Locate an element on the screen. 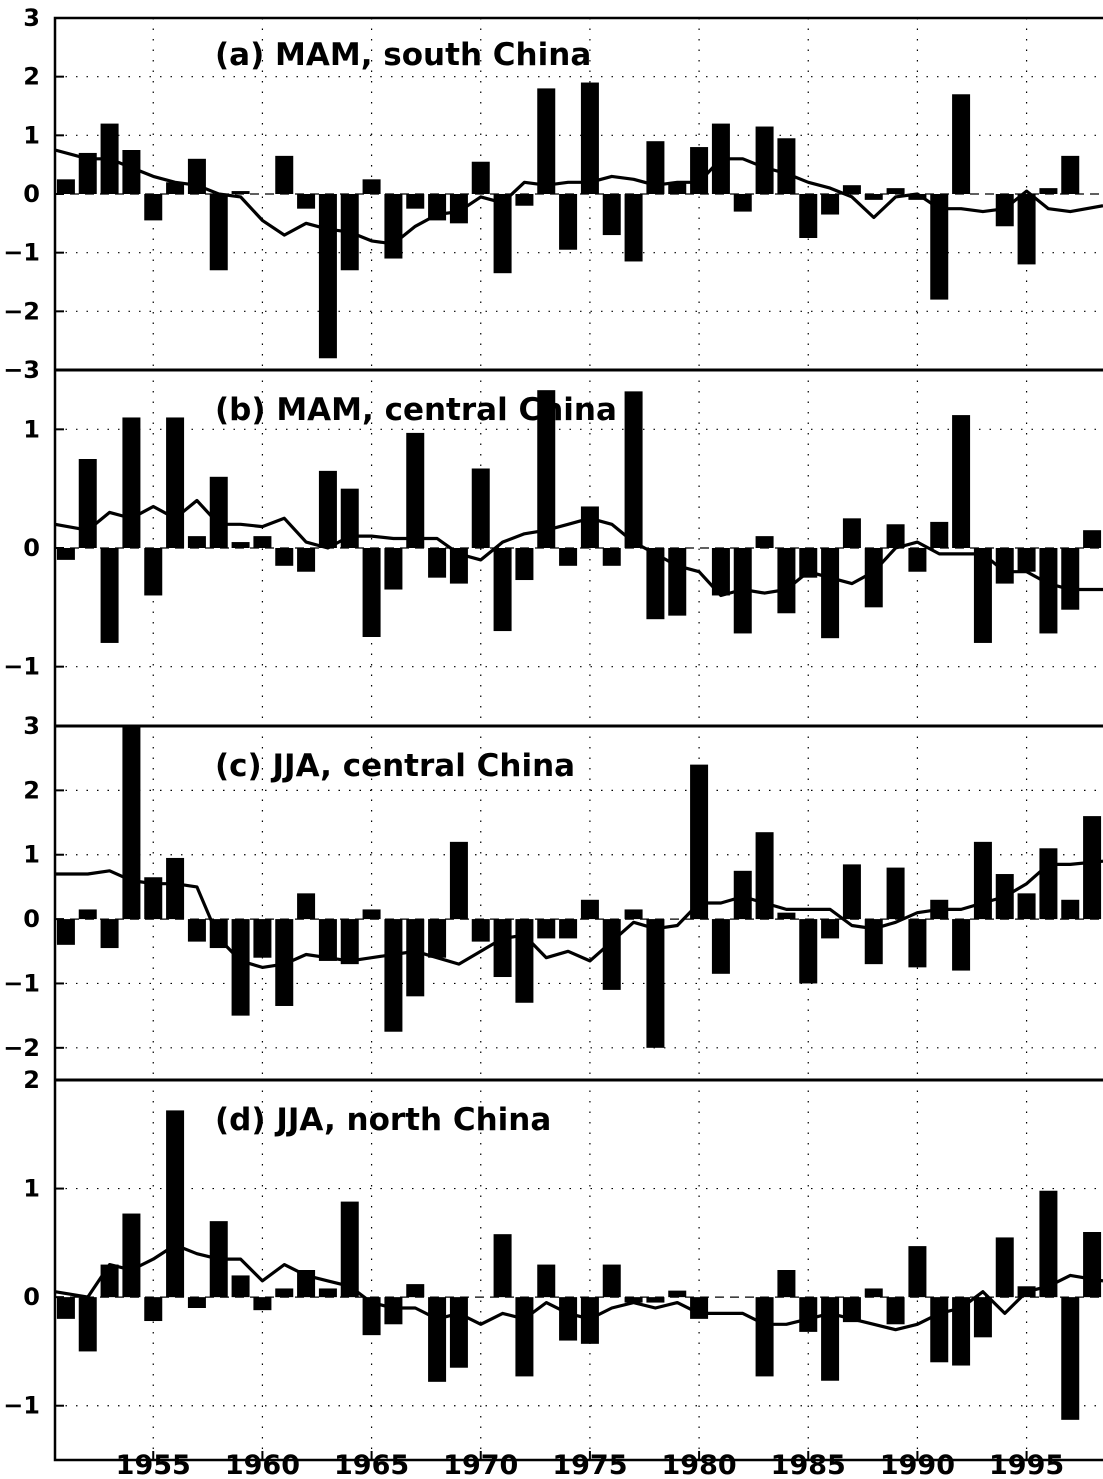 This screenshot has width=1103, height=1479. panel-c-title: (c) JJA, central China is located at coordinates (395, 766).